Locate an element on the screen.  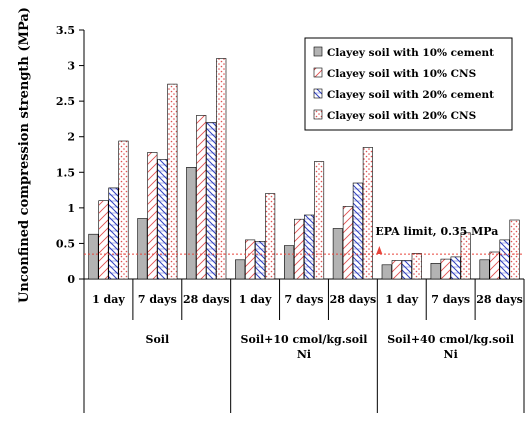
reference-label: EPA limit, 0.35 MPa is located at coordinates (436, 231).